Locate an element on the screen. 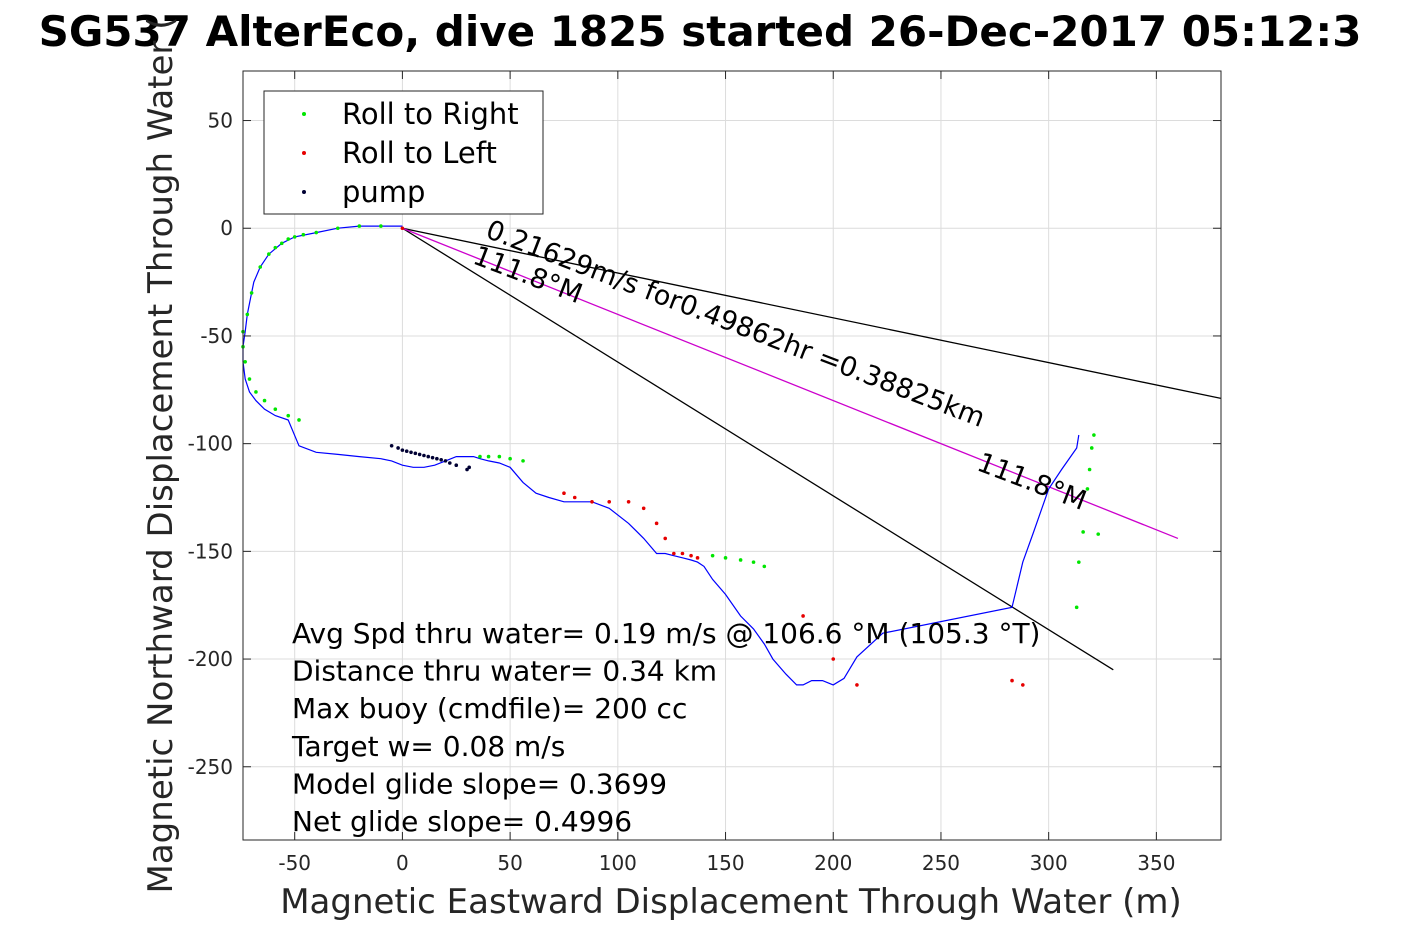  legend-label: Roll to Left is located at coordinates (419, 153).